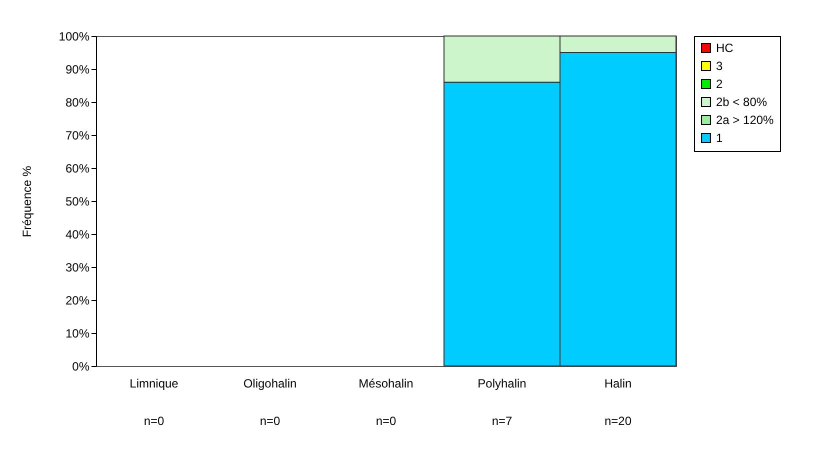  What do you see at coordinates (77, 103) in the screenshot?
I see `y-tick-label: 80%` at bounding box center [77, 103].